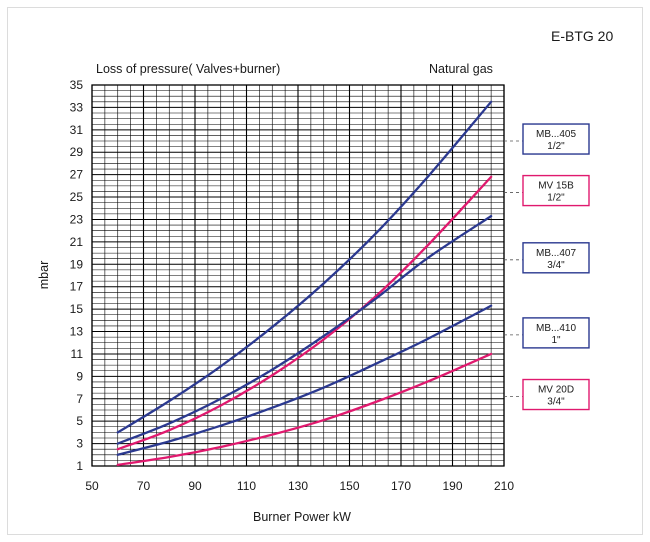 The height and width of the screenshot is (542, 650). Describe the element at coordinates (77, 130) in the screenshot. I see `y-tick-label: 31` at that location.